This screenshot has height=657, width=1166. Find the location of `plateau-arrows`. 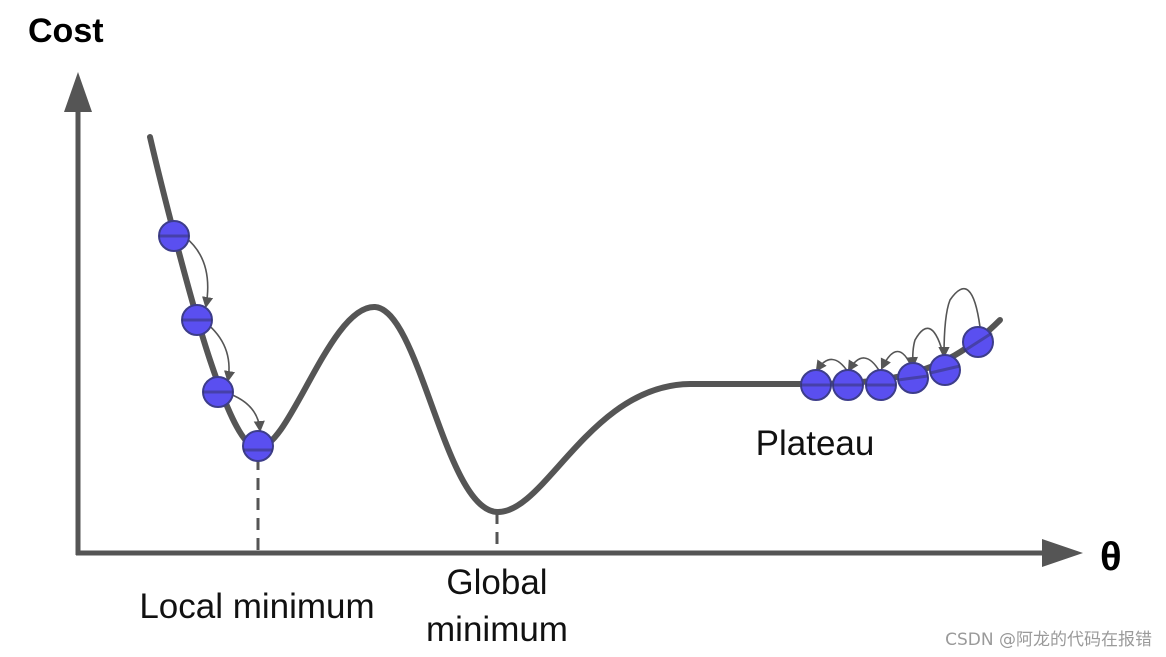

plateau-arrows is located at coordinates (898, 330).